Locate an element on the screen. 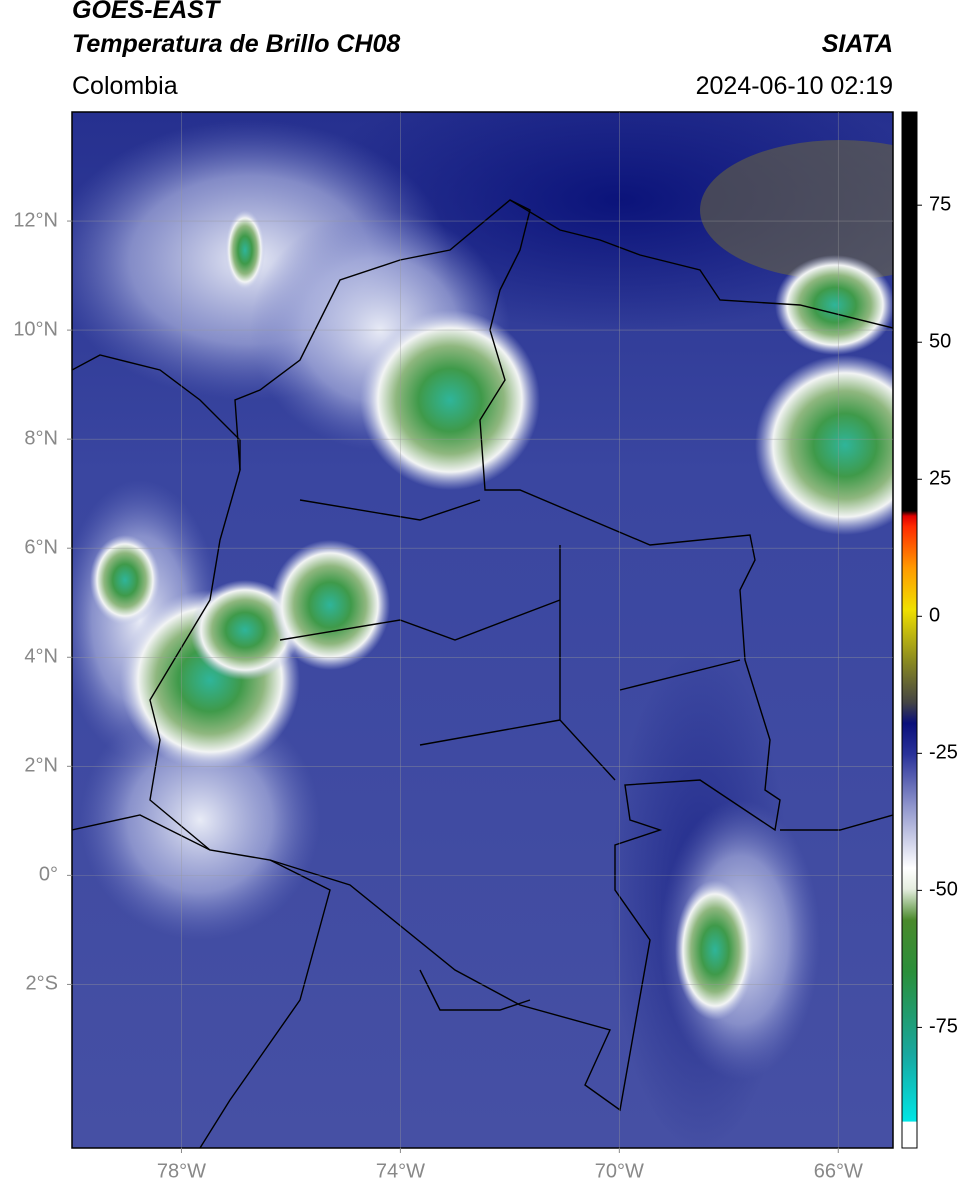  y-tick-label: 2°S is located at coordinates (42, 984).